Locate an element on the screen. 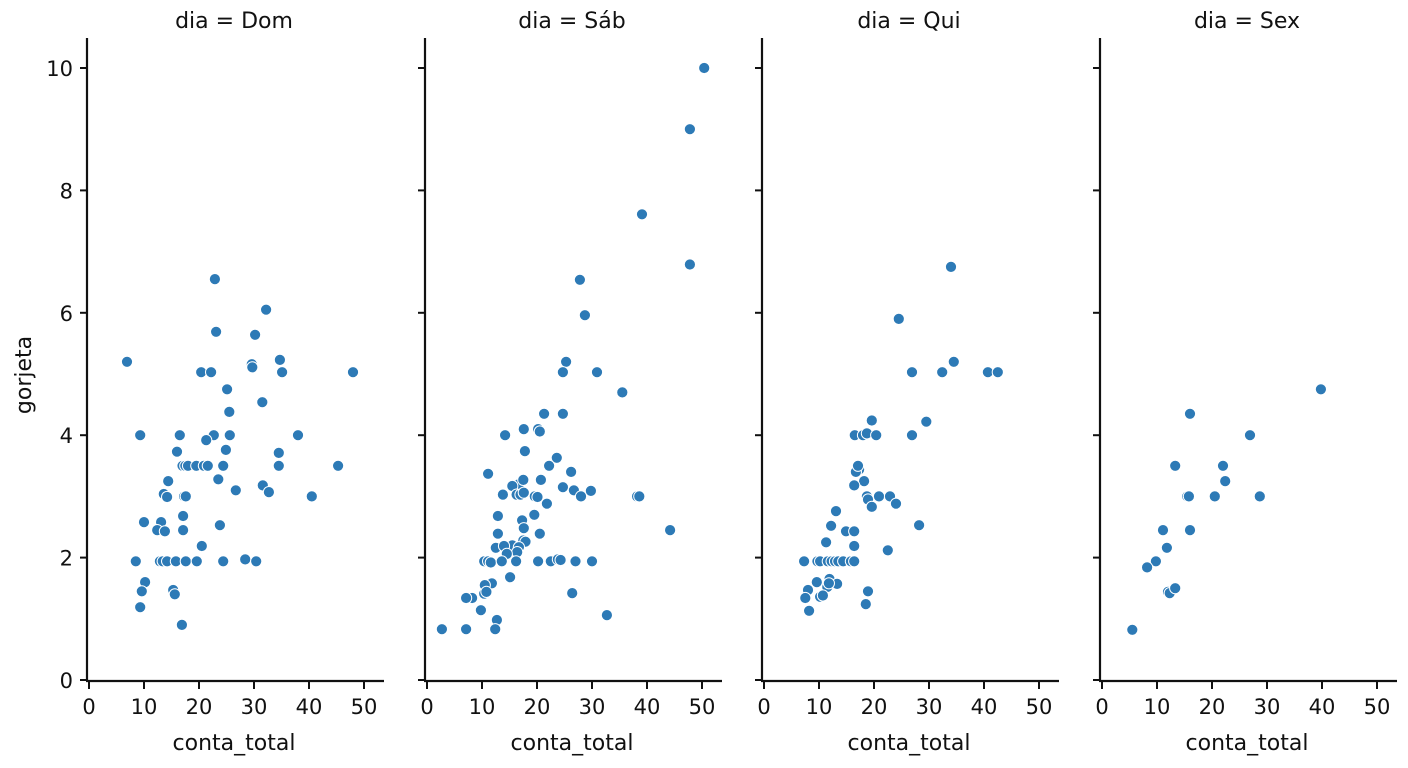 The image size is (1408, 768). y-tick-label: 2 is located at coordinates (66, 559).